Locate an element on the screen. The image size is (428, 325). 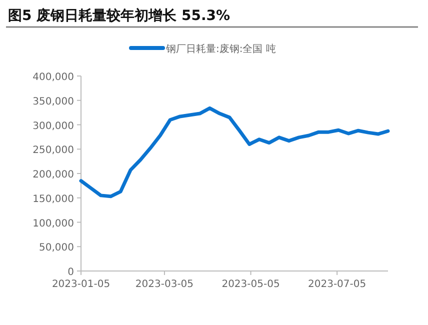
y-tick-label: 400,000 is located at coordinates (53, 77).